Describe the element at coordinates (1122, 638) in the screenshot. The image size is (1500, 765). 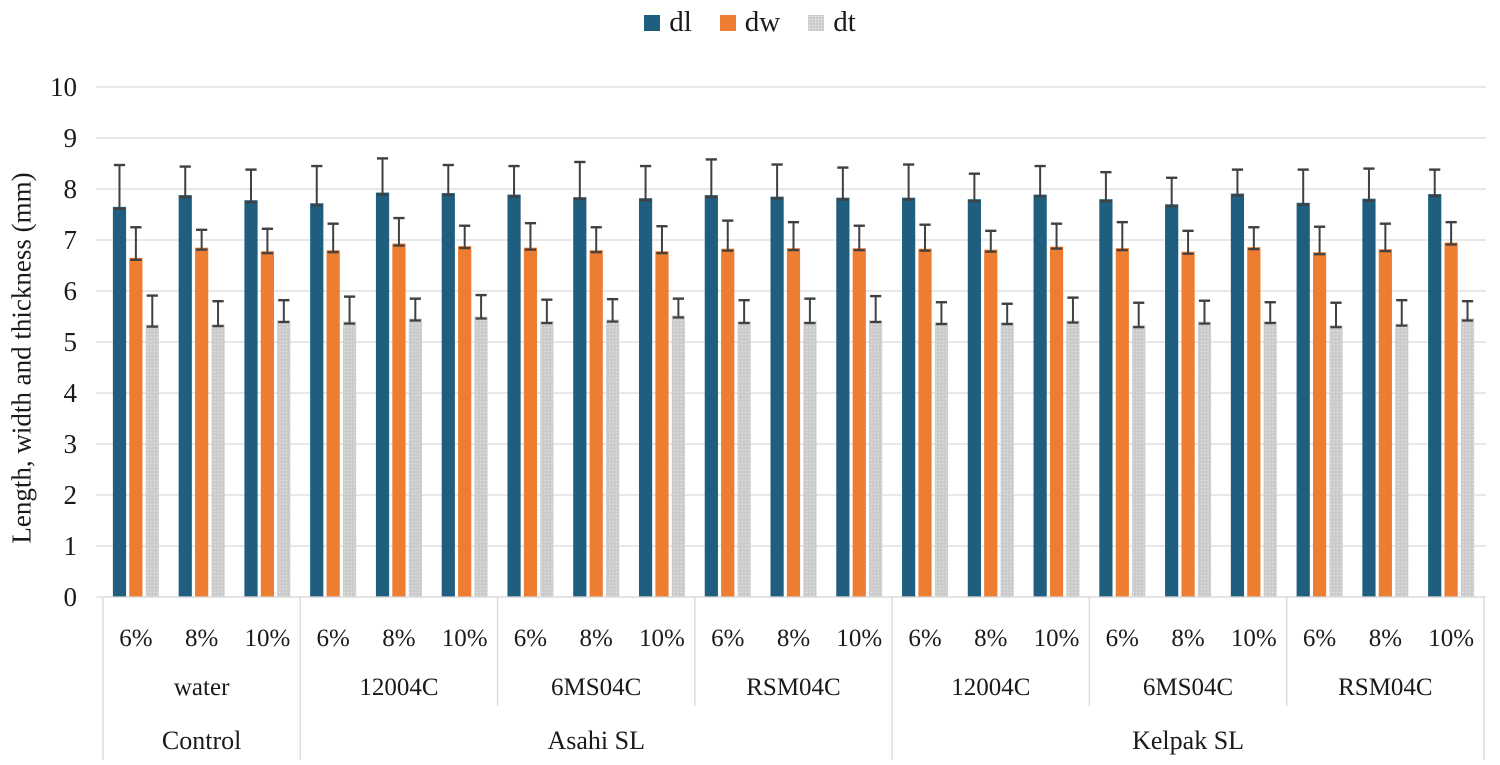
I see `x-label-concentration-15: 6%` at that location.